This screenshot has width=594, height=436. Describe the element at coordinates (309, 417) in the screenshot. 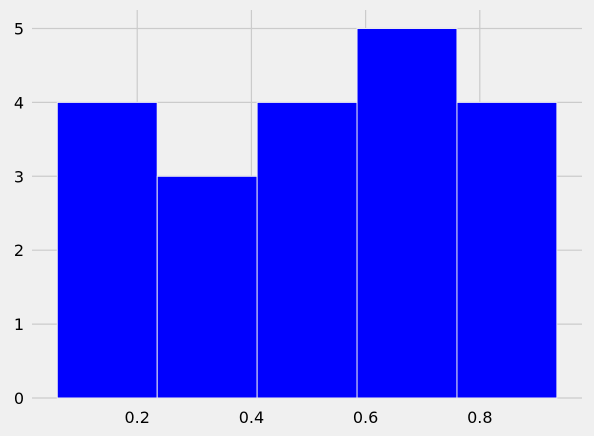

I see `x-axis-ticks: 0.2 0.4 0.6 0.8` at that location.